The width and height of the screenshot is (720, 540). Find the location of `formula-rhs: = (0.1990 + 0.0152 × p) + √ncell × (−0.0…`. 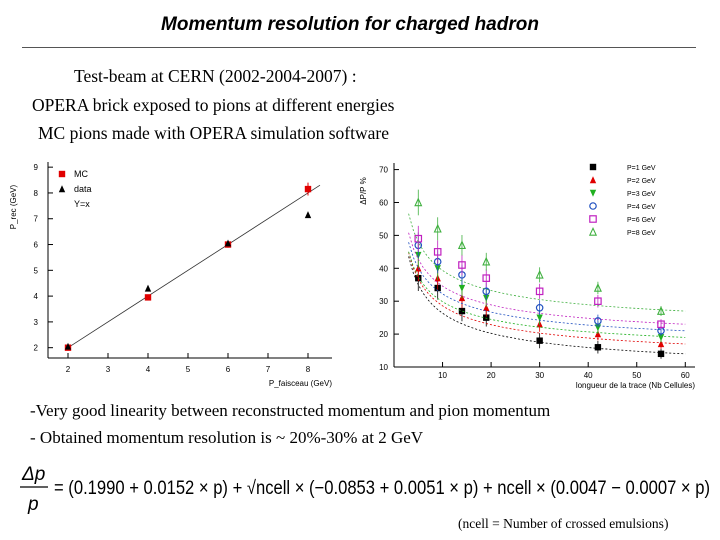

formula-rhs: = (0.1990 + 0.0152 × p) + √ncell × (−0.0… is located at coordinates (382, 488).